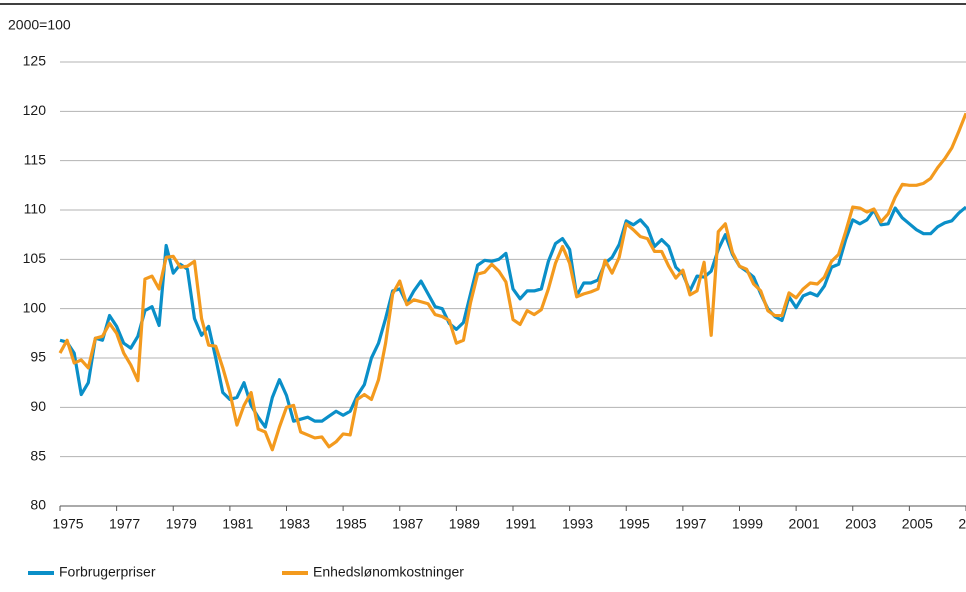 The image size is (966, 592). I want to click on x-tick-label: 1981, so click(237, 524).